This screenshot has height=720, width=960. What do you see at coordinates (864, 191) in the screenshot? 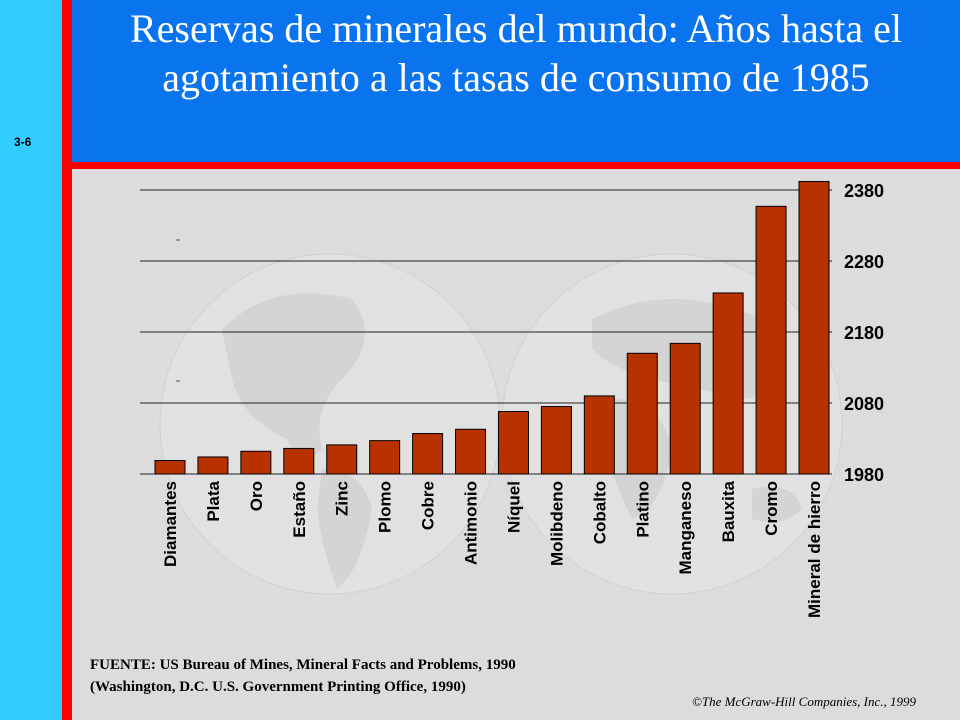
I see `y-tick-label: 2380` at bounding box center [864, 191].